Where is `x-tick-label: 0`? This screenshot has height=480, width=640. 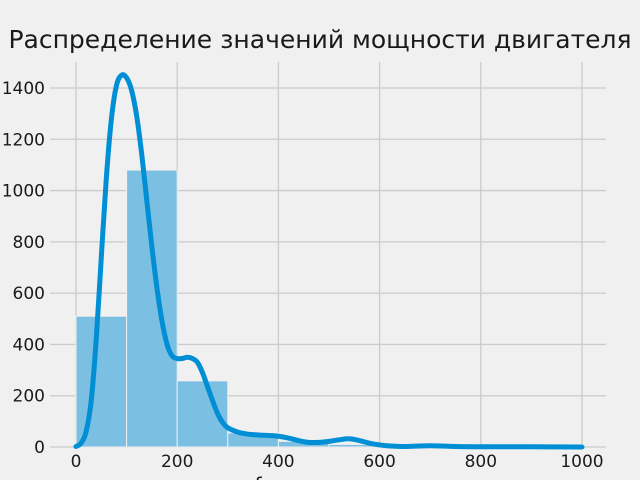
x-tick-label: 0 is located at coordinates (76, 462).